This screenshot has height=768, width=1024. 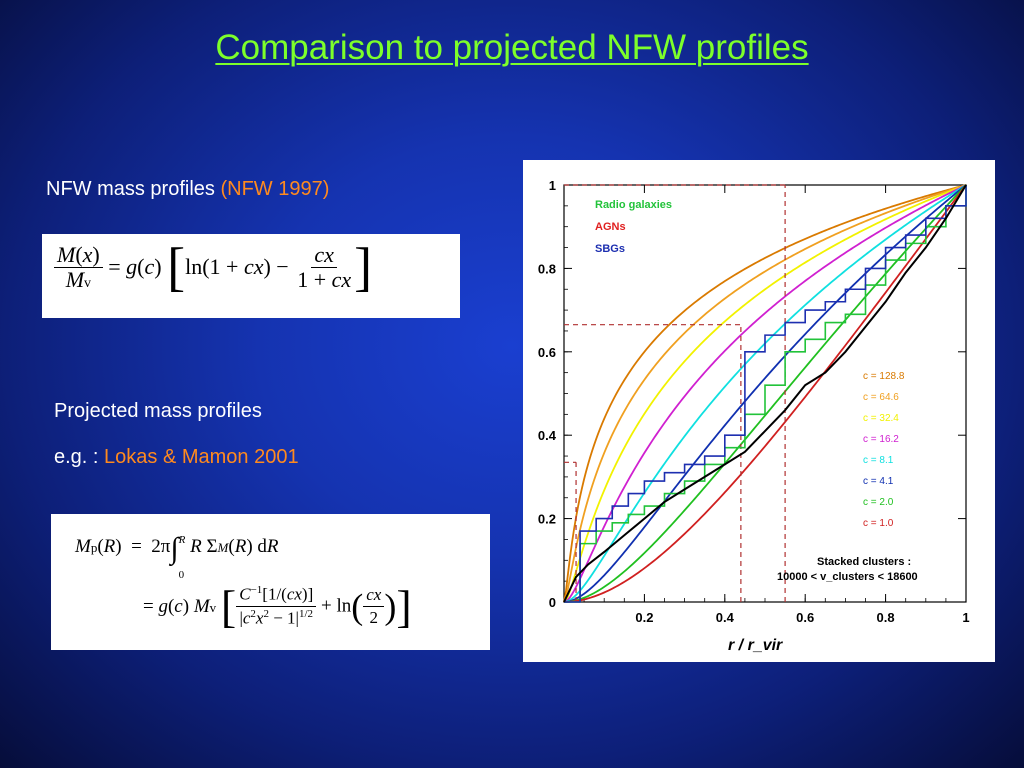 What do you see at coordinates (610, 249) in the screenshot?
I see `legend-entry: SBGs` at bounding box center [610, 249].